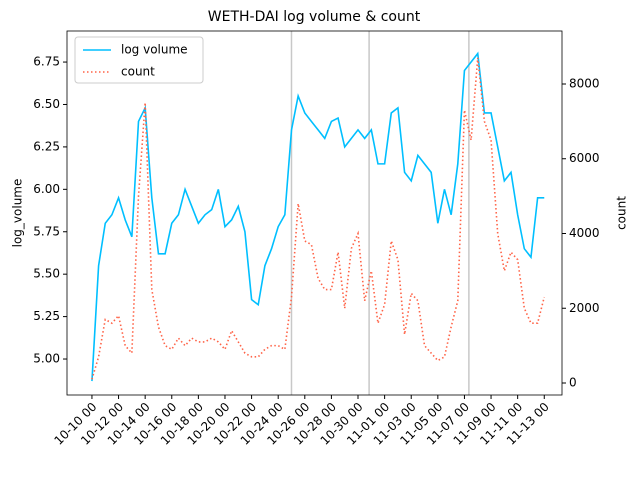 The width and height of the screenshot is (640, 477). Describe the element at coordinates (46, 104) in the screenshot. I see `y-tick-label: 6.50` at that location.